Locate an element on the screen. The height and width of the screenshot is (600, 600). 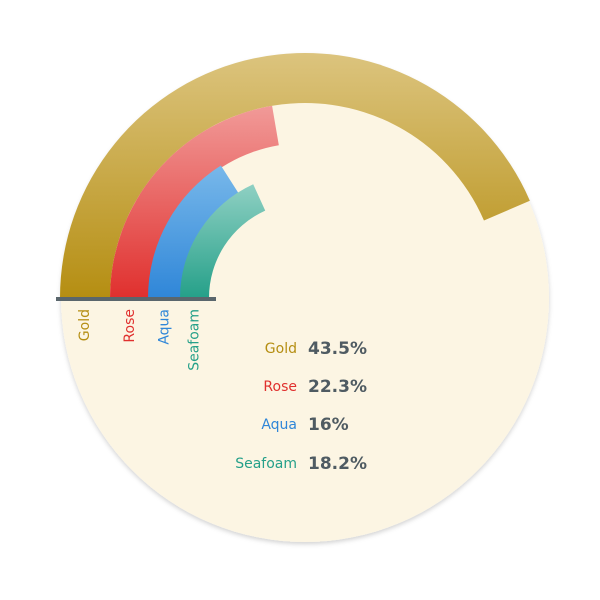
legend-value-rose: 22.3% is located at coordinates (337, 387).